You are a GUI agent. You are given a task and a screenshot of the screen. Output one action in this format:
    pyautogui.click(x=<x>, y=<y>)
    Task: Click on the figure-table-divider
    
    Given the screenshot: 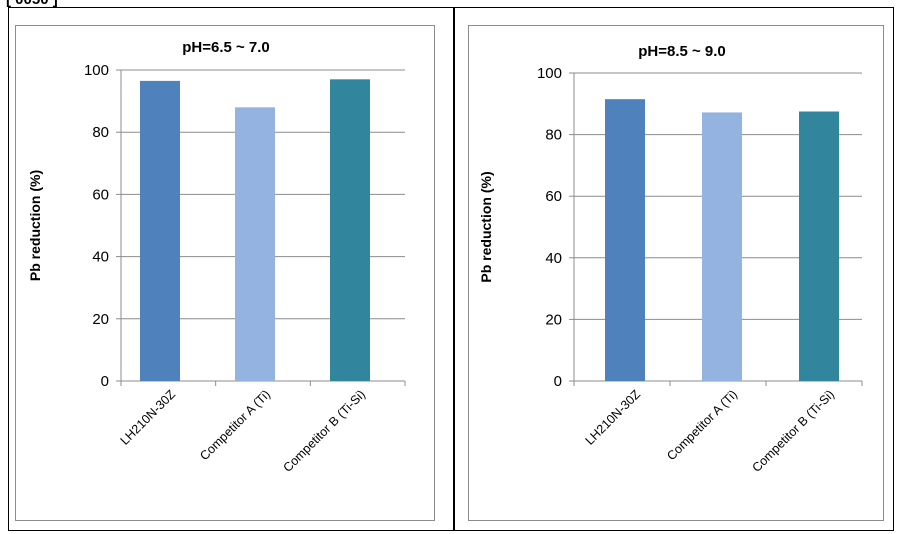 What is the action you would take?
    pyautogui.click(x=454, y=269)
    